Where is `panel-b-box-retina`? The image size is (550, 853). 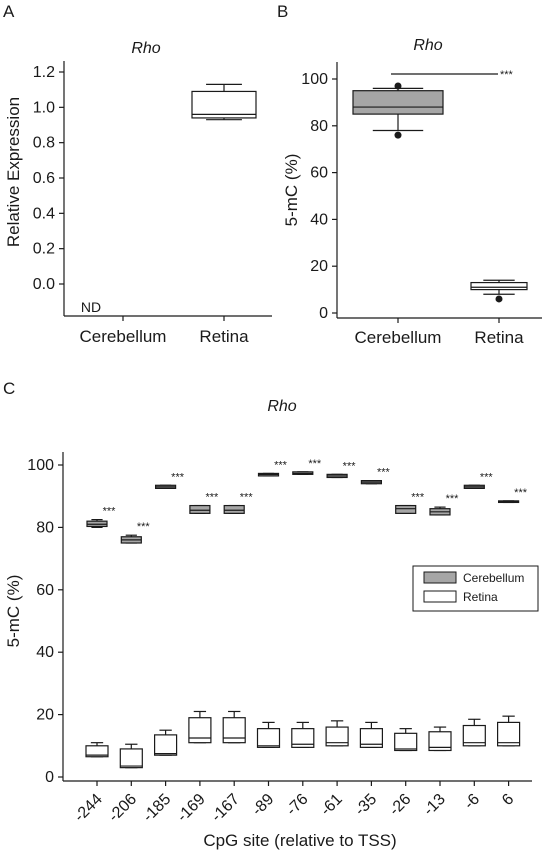 panel-b-box-retina is located at coordinates (499, 291).